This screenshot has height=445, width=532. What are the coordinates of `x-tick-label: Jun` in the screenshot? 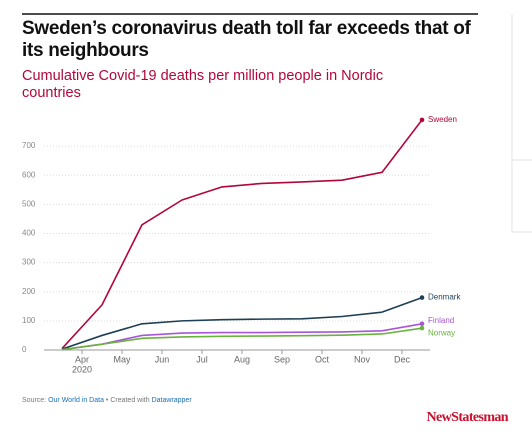 It's located at (162, 359).